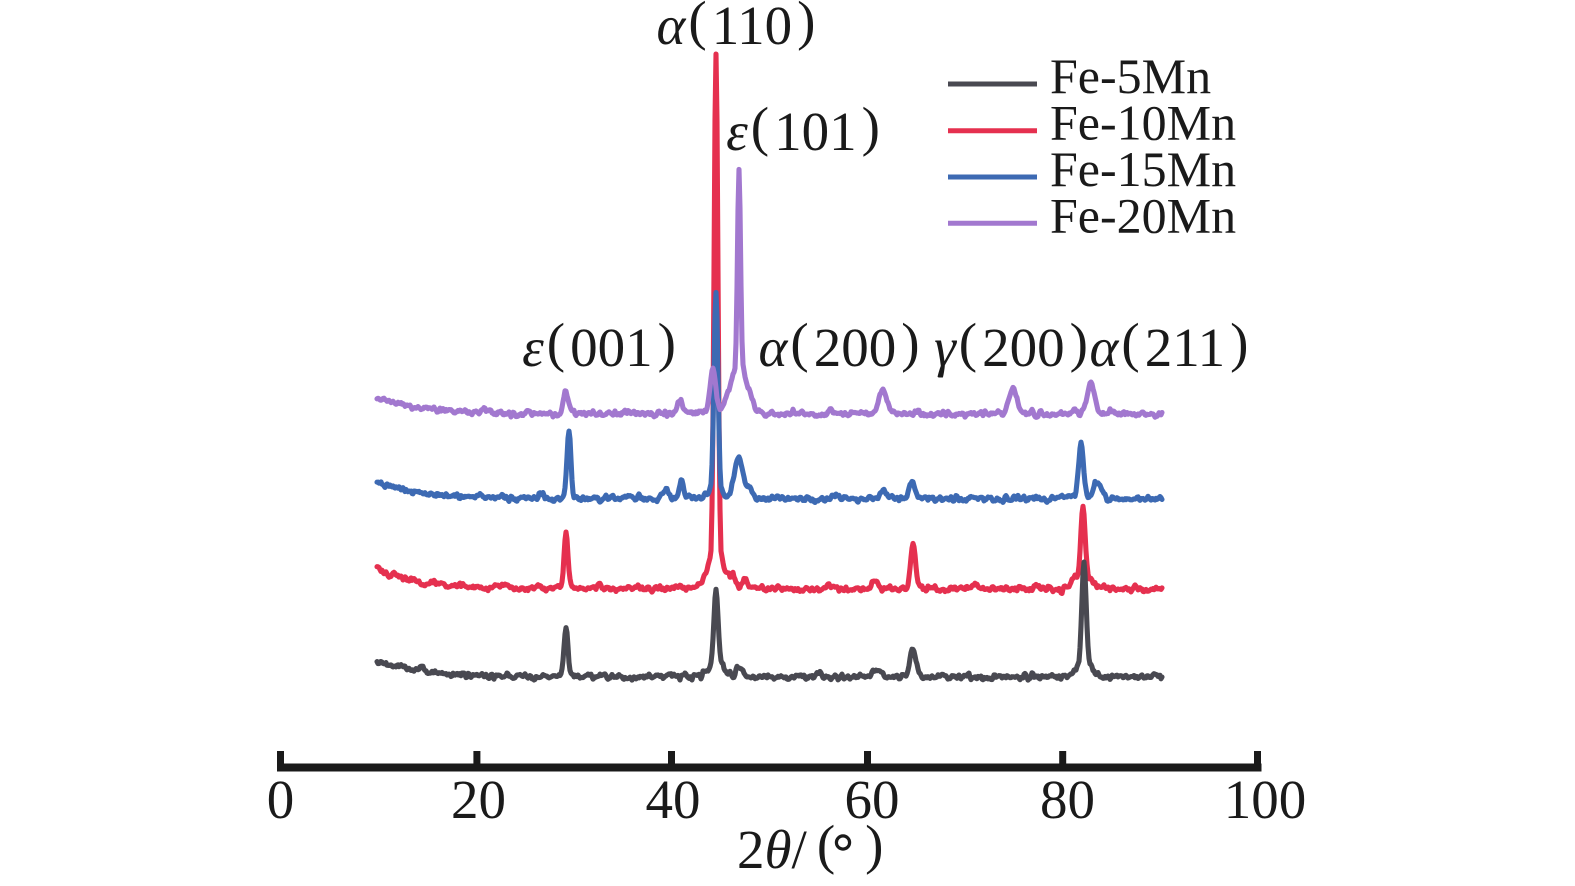 The image size is (1575, 886). I want to click on svg-text: 80, so click(1067, 799).